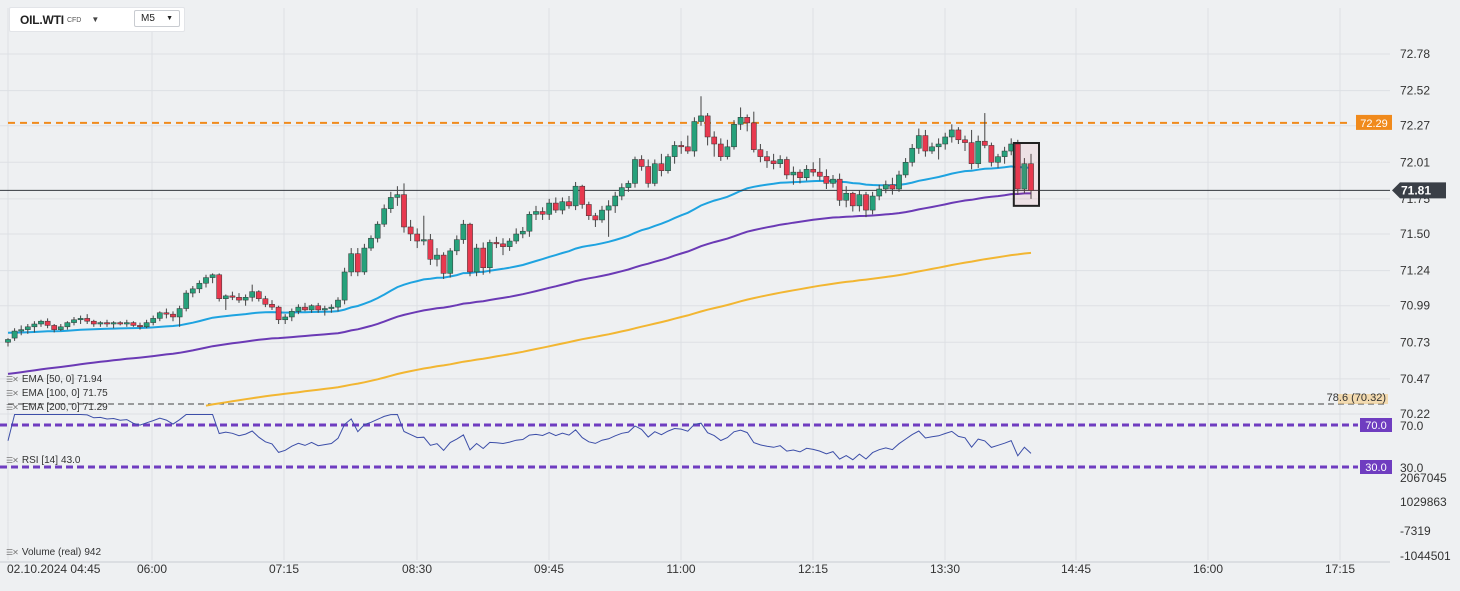  I want to click on price-tick-label: 72.78, so click(1415, 54).